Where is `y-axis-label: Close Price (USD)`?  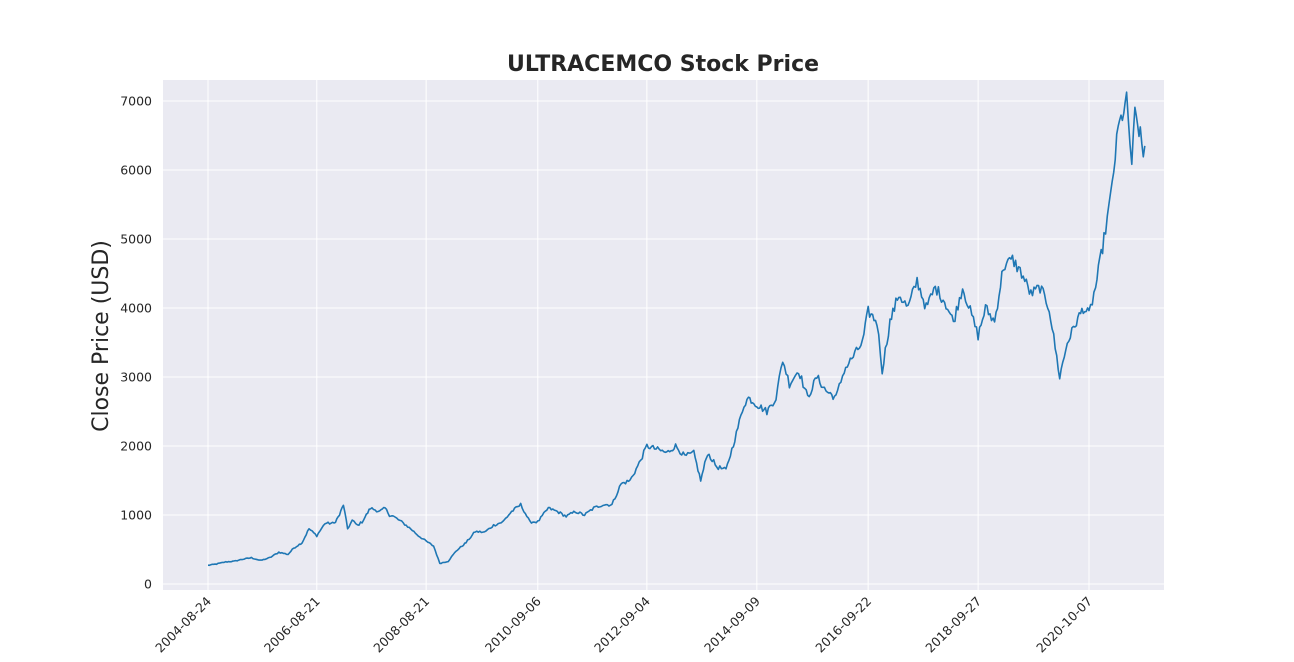 y-axis-label: Close Price (USD) is located at coordinates (101, 336).